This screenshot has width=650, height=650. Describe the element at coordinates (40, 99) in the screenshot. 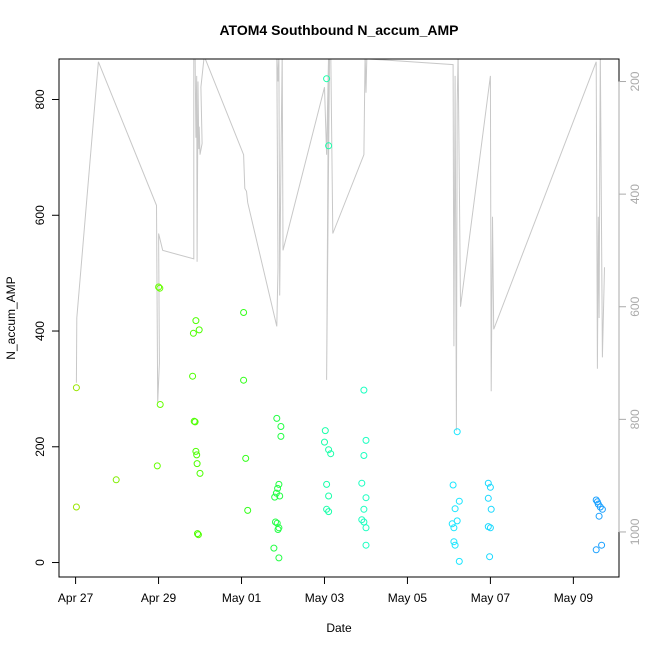

I see `y-tick-label: 800` at that location.